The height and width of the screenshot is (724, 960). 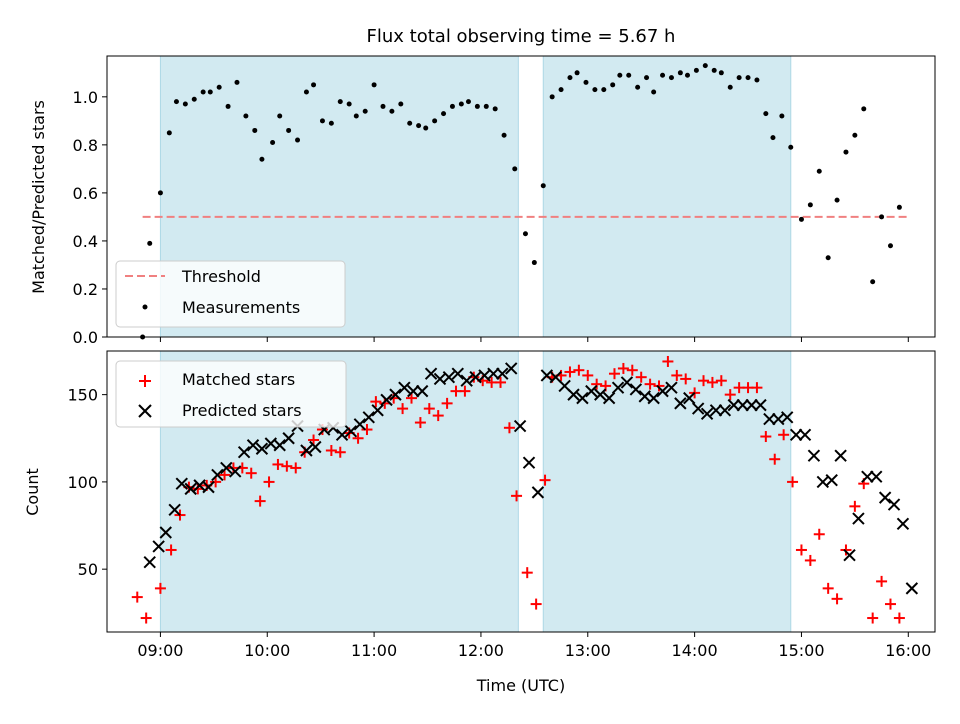 What do you see at coordinates (520, 685) in the screenshot?
I see `x-axis-label: Time (UTC)` at bounding box center [520, 685].